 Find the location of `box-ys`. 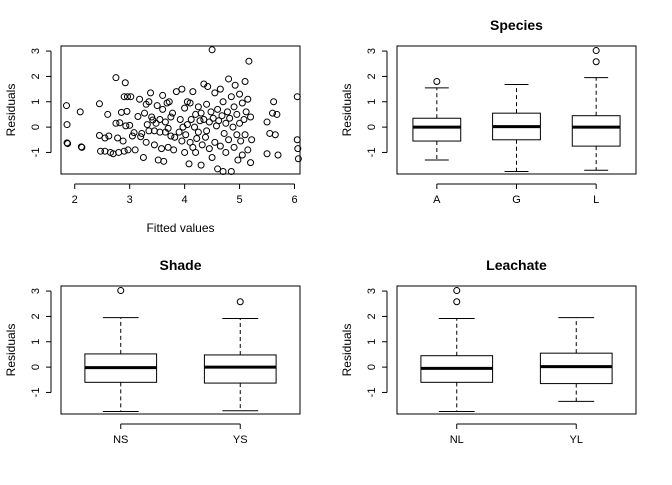

box-ys is located at coordinates (240, 355).